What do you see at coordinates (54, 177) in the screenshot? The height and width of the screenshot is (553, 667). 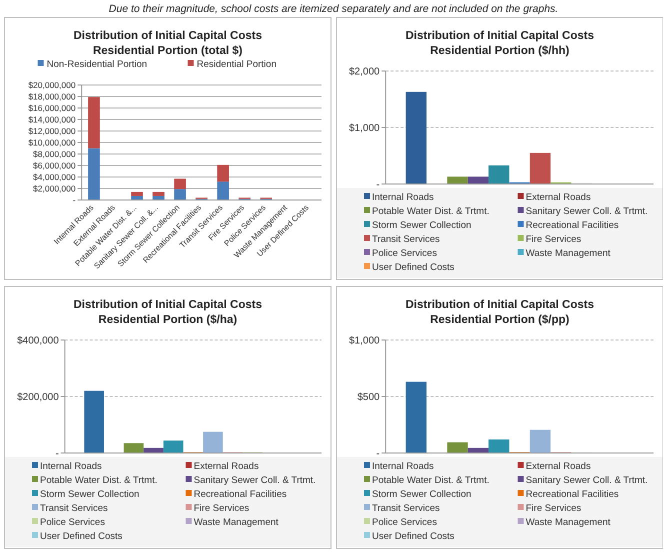 I see `y-tick-label: $4,000,000` at bounding box center [54, 177].